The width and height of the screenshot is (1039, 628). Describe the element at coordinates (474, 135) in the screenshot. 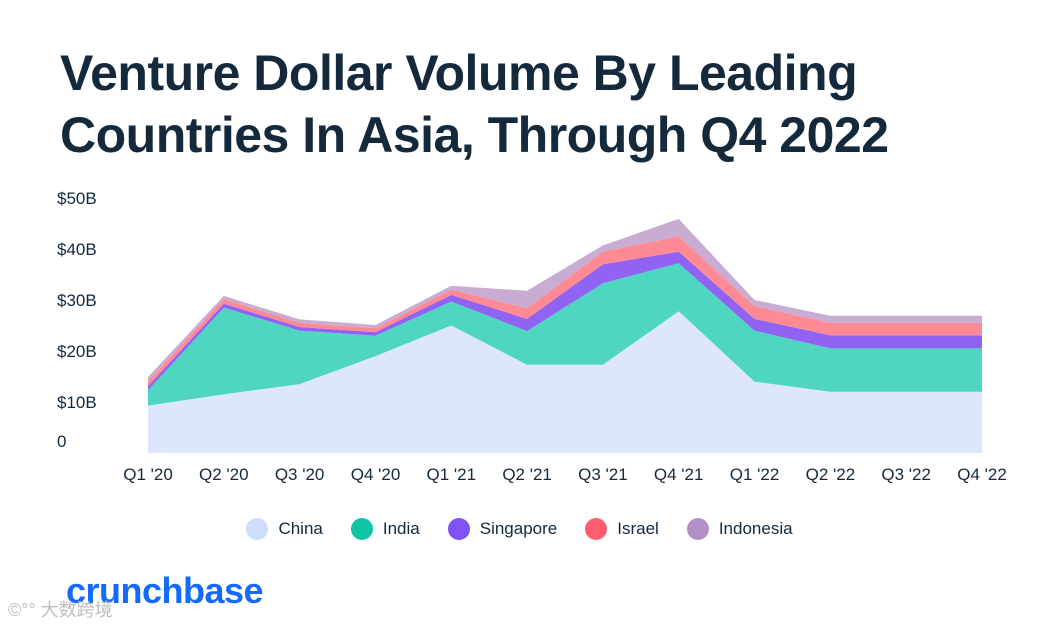

I see `chart-title-line-2: Countries In Asia, Through Q4 2022` at that location.